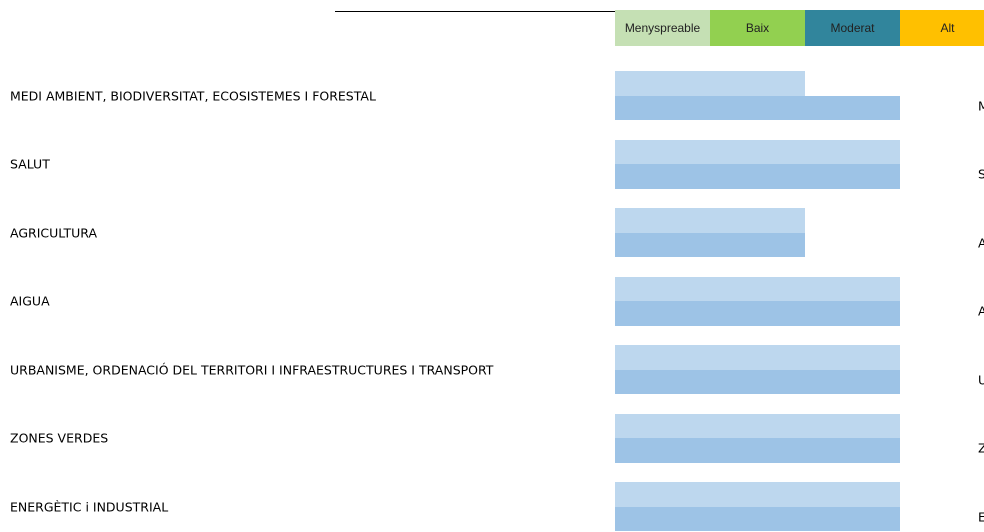 The image size is (984, 532). I want to click on right-label: E, so click(981, 516).